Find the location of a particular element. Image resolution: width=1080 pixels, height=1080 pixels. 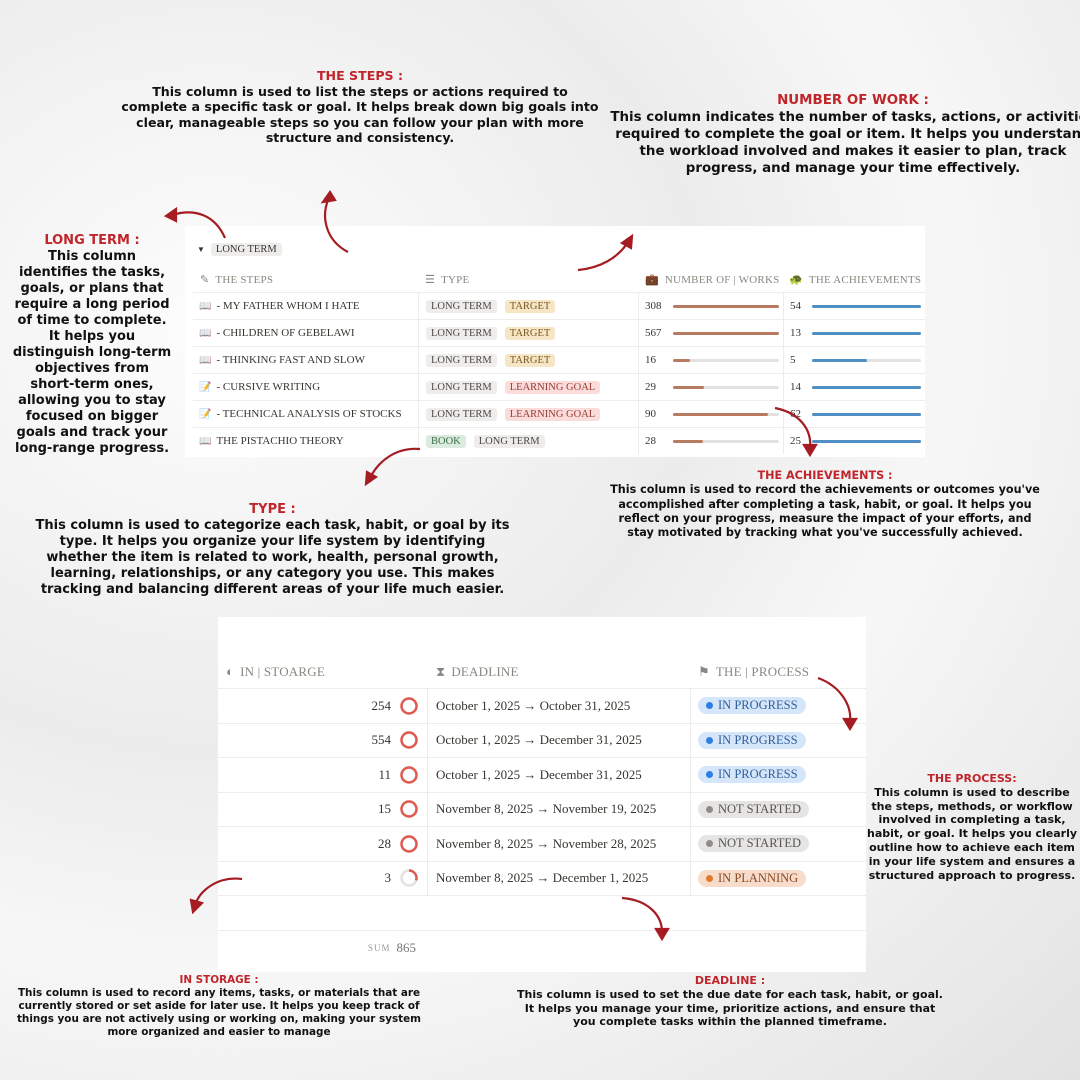

header-works: 💼 NUMBER OF | WORKS is located at coordinates (712, 280).